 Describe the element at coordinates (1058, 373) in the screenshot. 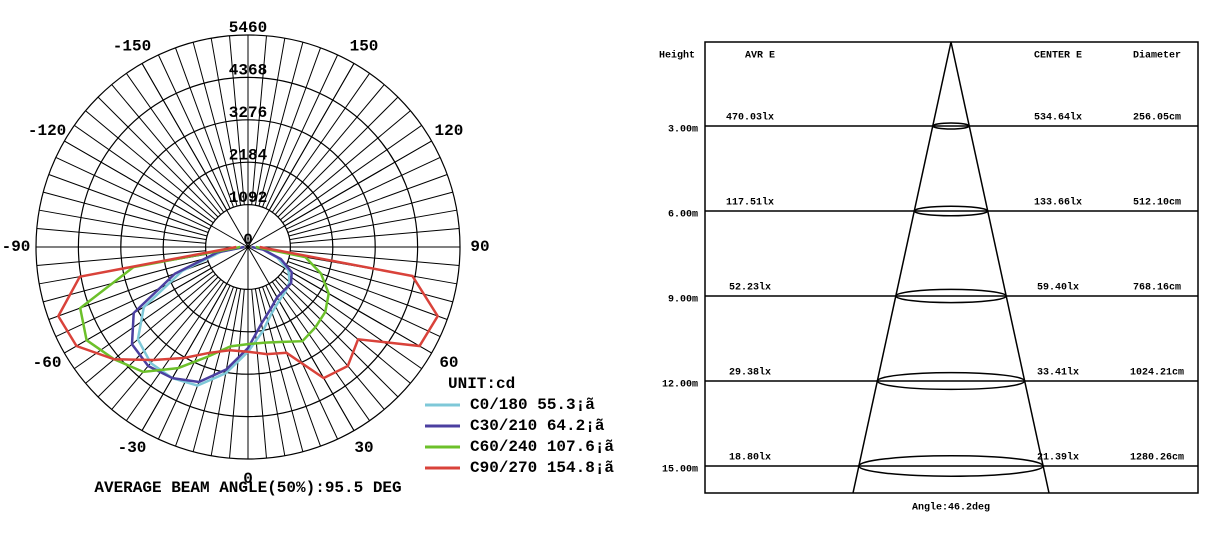

I see `center-e: 33.41lx` at that location.